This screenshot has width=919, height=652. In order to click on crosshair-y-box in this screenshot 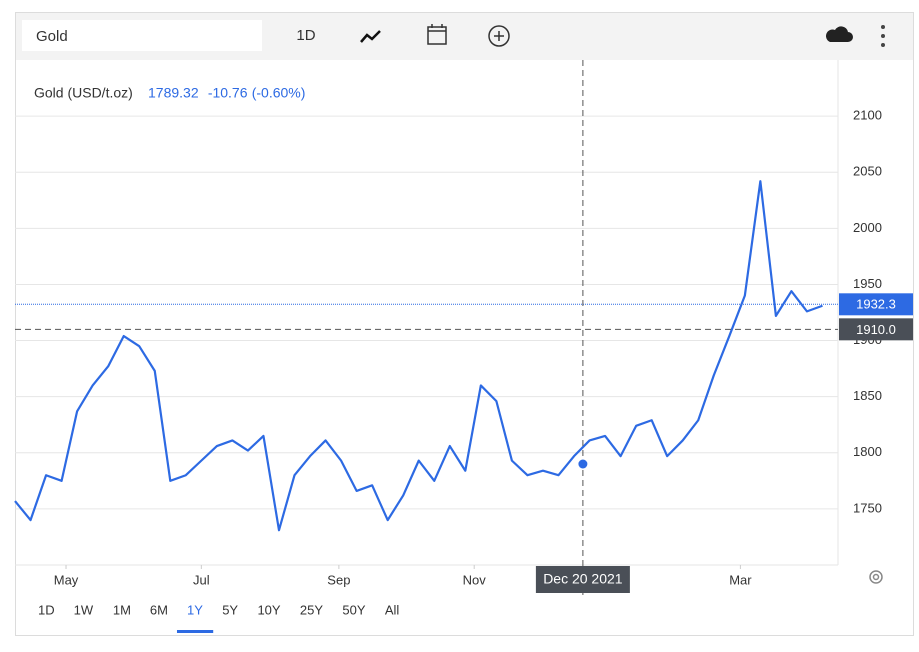, I will do `click(876, 329)`.